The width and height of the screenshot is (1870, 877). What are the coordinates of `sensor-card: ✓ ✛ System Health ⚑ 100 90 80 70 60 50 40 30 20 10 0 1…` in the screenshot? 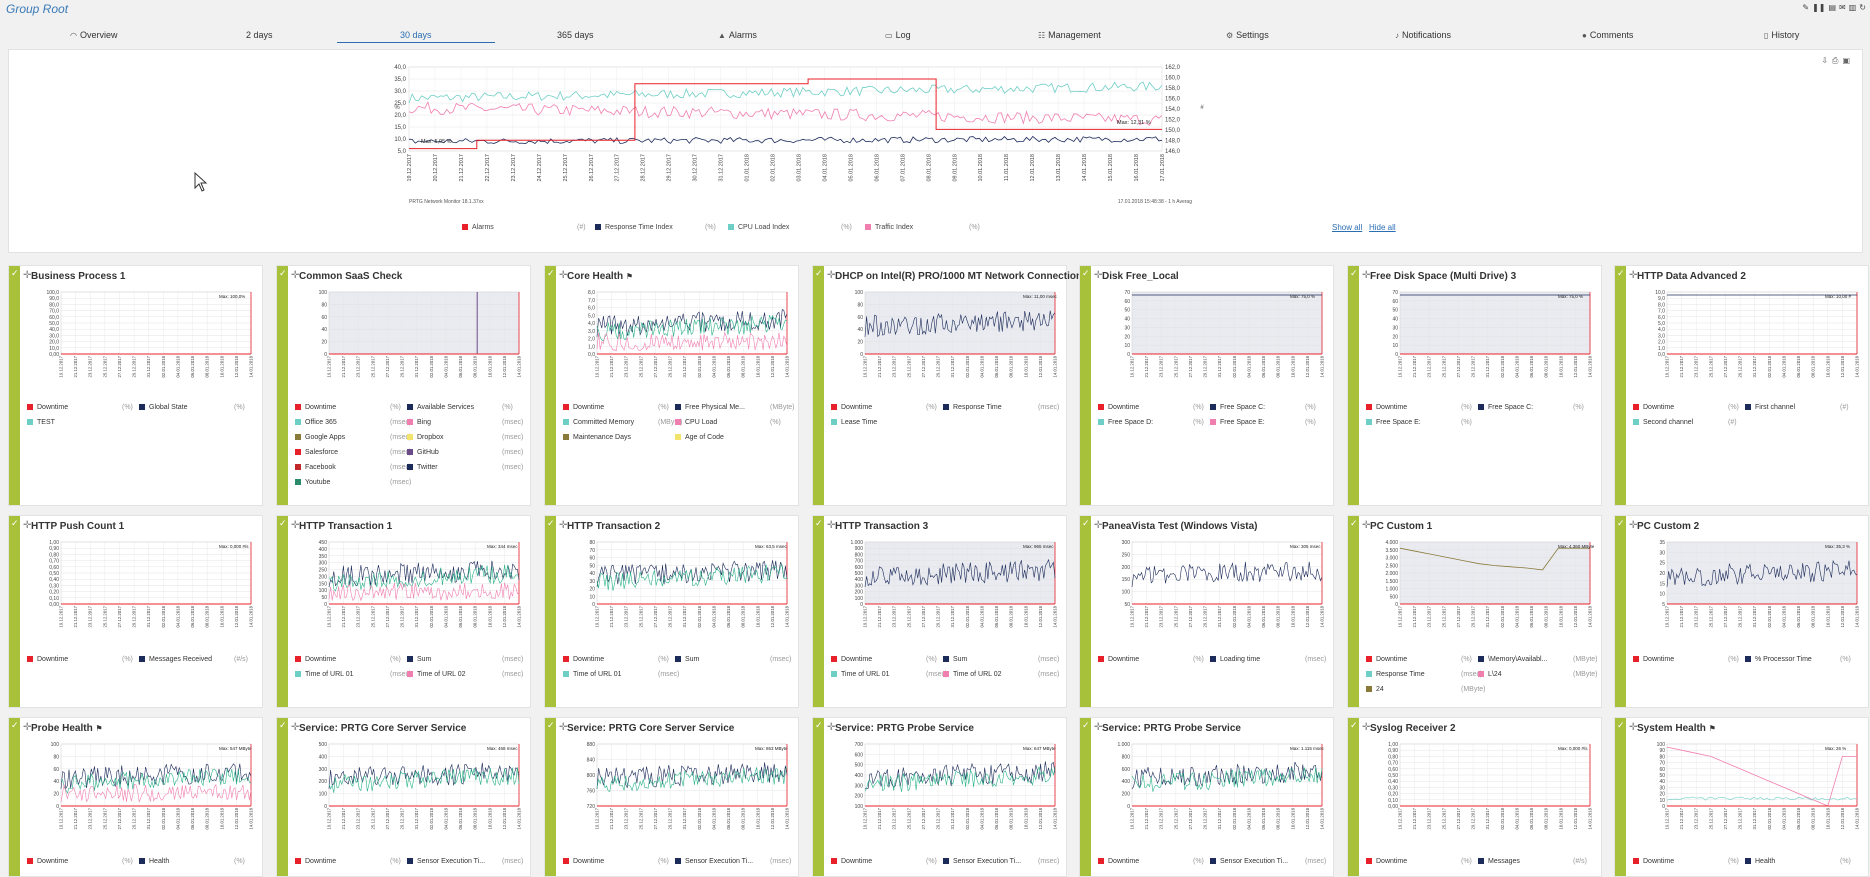 It's located at (1741, 797).